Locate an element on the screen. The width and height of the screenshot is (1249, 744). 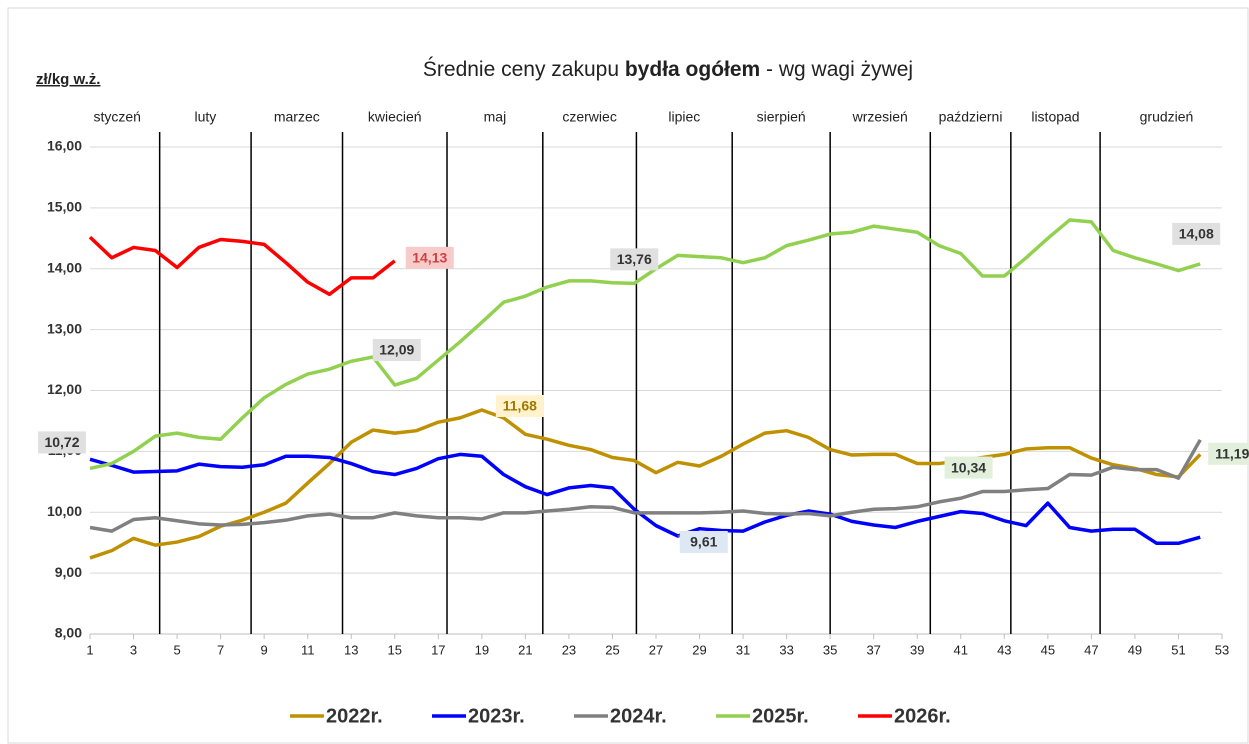
x-tick-label: 33 is located at coordinates (786, 649).